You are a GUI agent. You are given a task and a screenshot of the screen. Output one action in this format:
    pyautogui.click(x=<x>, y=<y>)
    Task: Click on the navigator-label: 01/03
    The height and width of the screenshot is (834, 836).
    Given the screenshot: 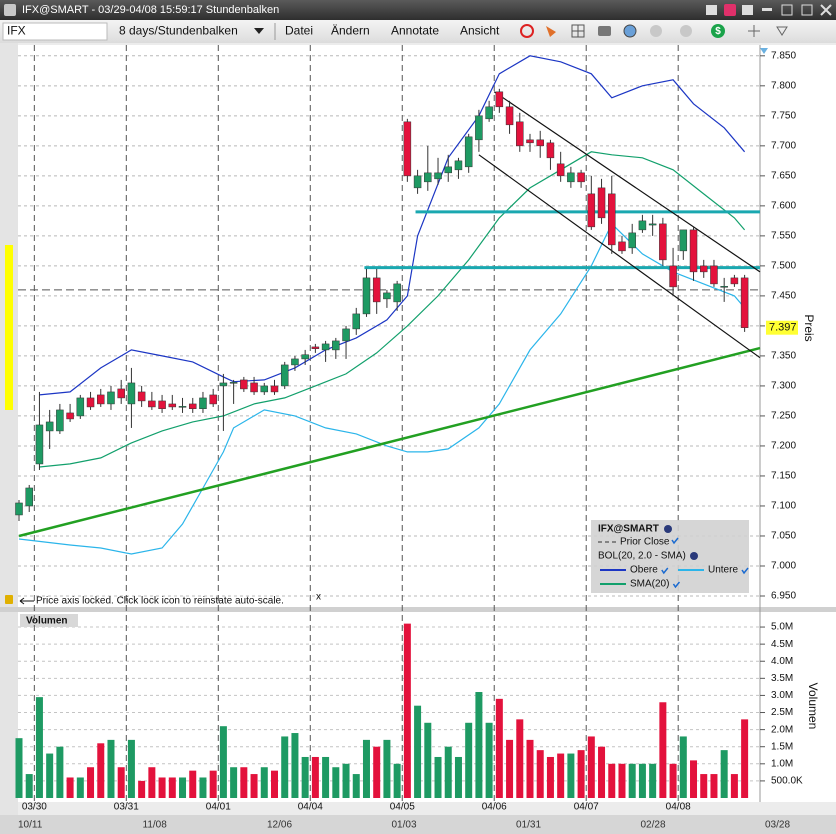 What is the action you would take?
    pyautogui.click(x=404, y=825)
    